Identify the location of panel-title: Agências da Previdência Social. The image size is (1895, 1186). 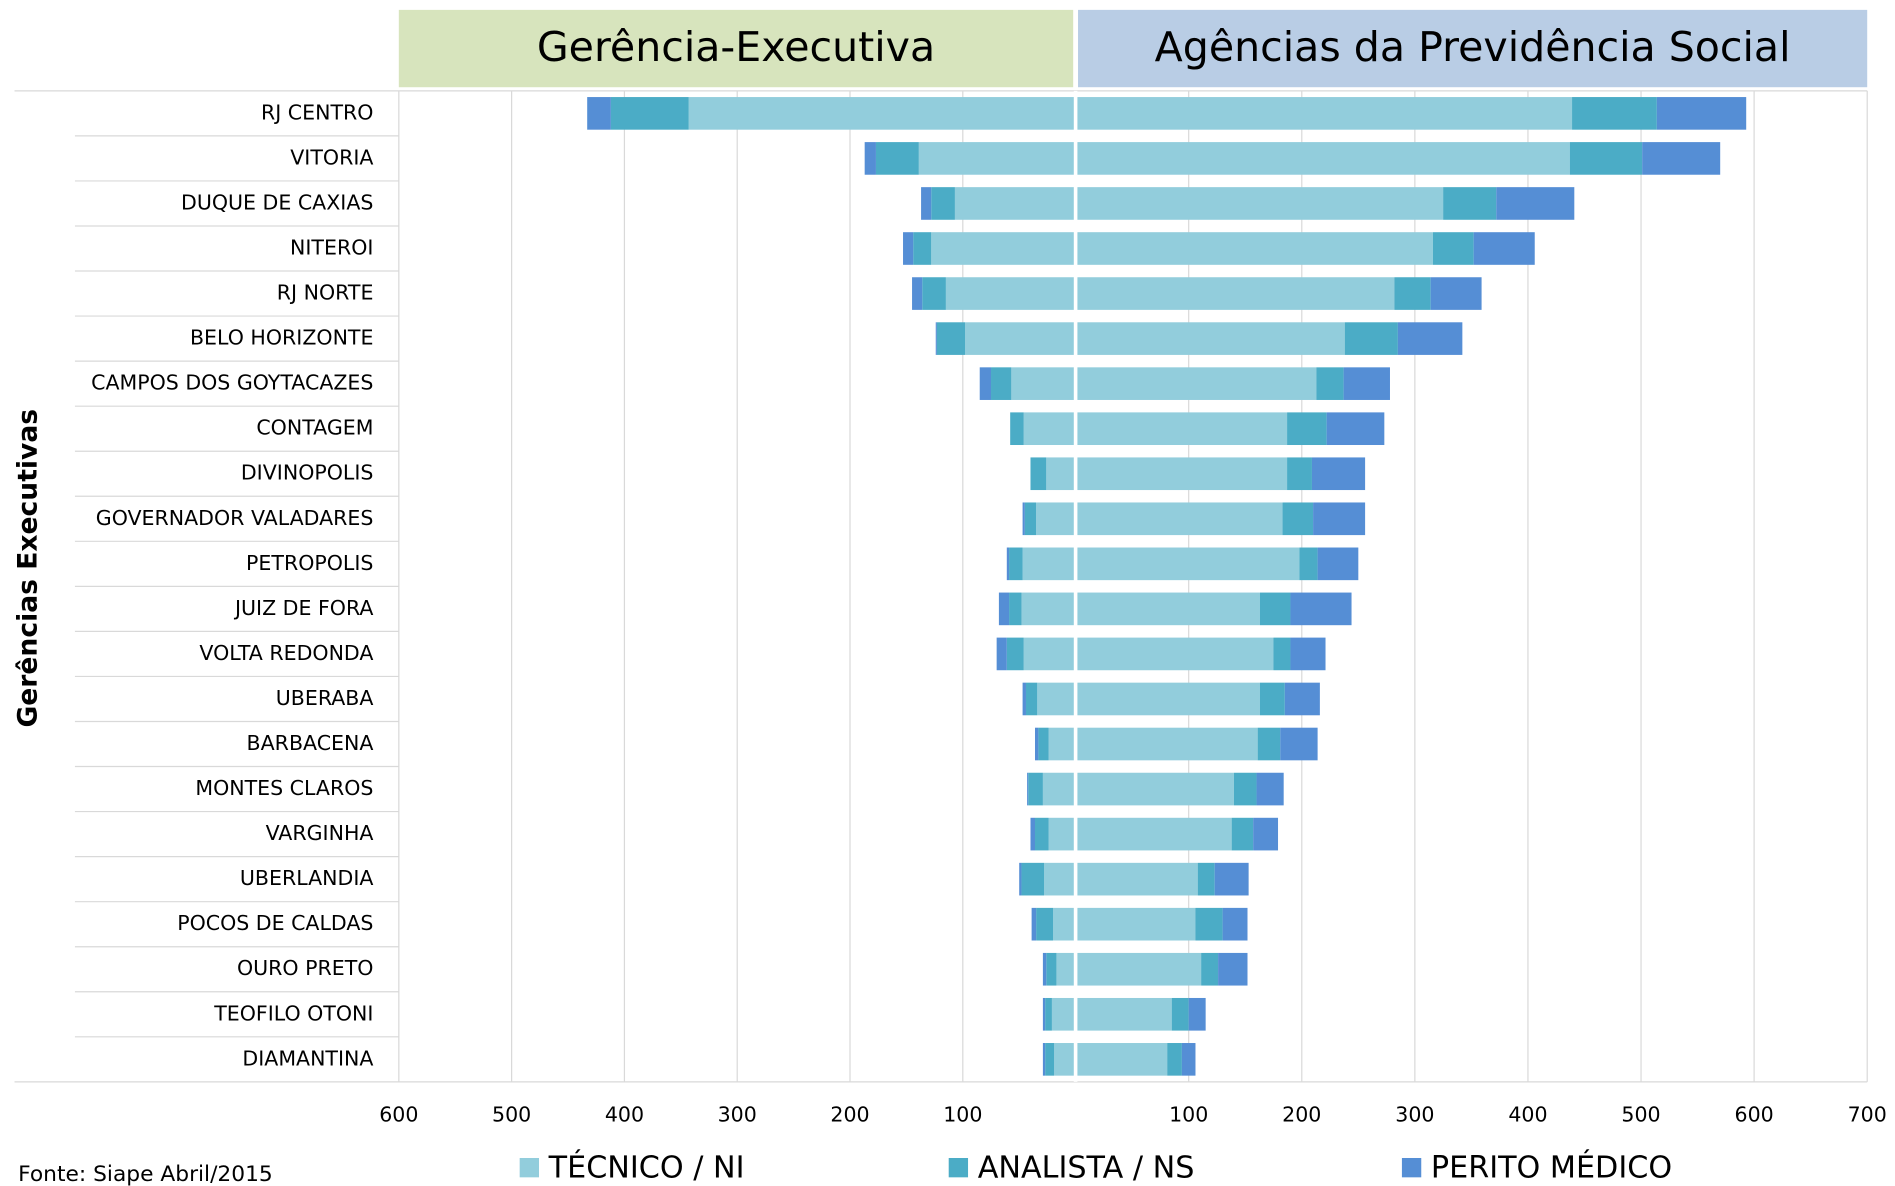
(1473, 47).